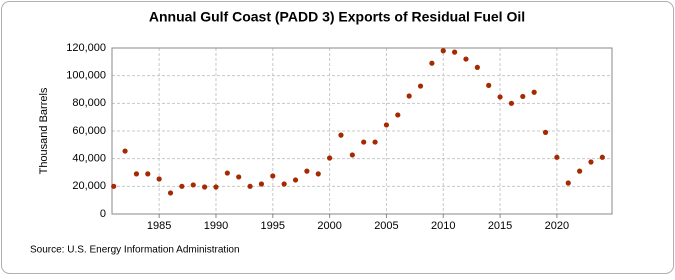 The height and width of the screenshot is (280, 675). What do you see at coordinates (89, 131) in the screenshot?
I see `y-tick-label: 60,000` at bounding box center [89, 131].